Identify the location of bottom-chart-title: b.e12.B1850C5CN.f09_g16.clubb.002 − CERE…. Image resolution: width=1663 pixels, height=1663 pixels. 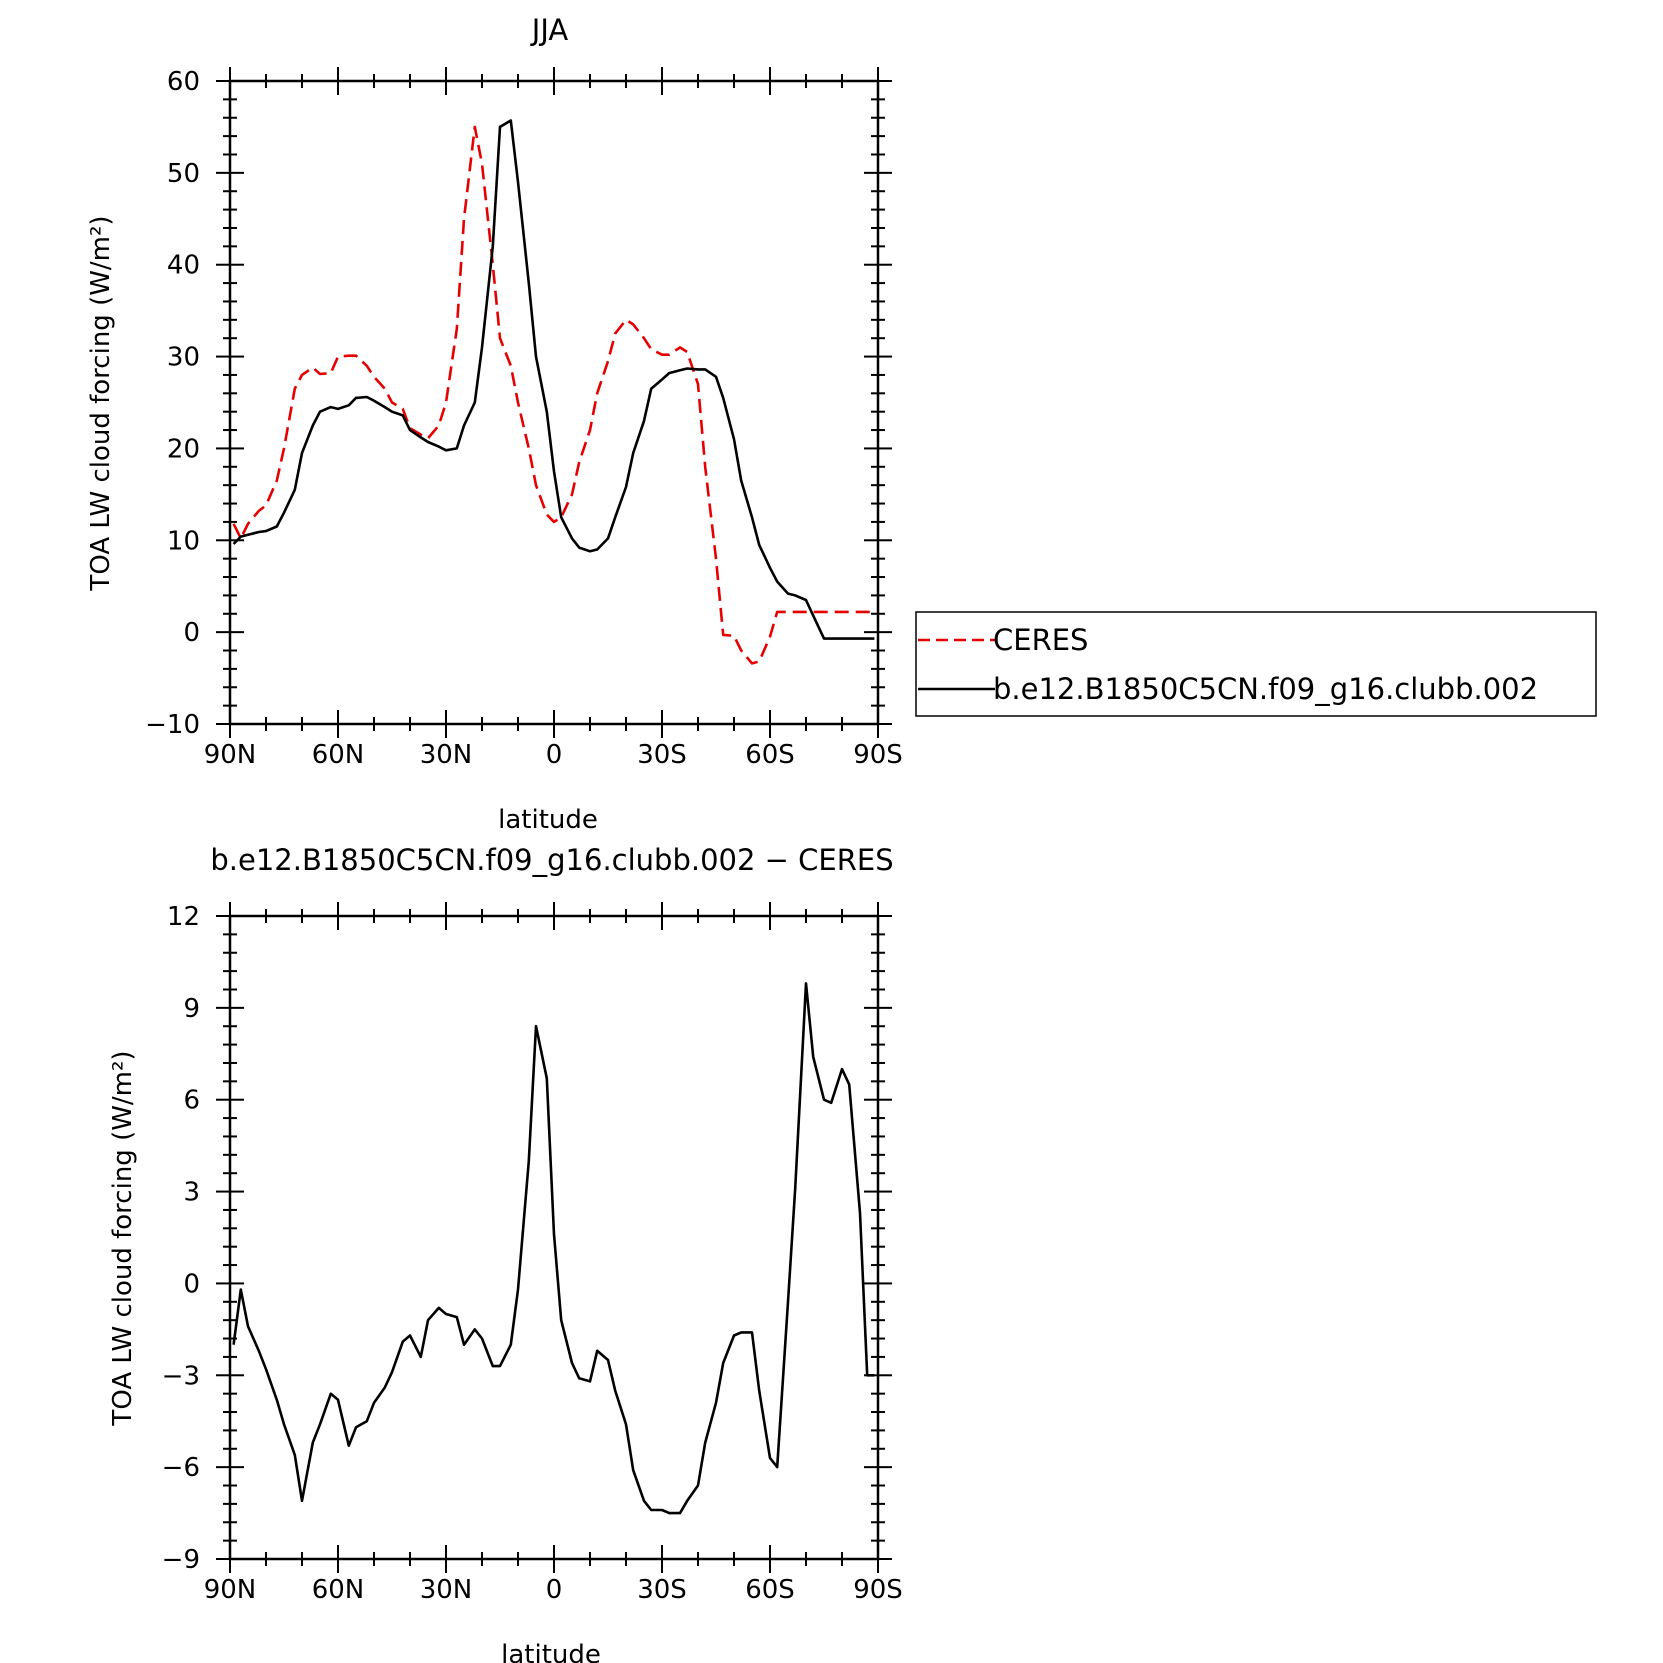
(551, 860).